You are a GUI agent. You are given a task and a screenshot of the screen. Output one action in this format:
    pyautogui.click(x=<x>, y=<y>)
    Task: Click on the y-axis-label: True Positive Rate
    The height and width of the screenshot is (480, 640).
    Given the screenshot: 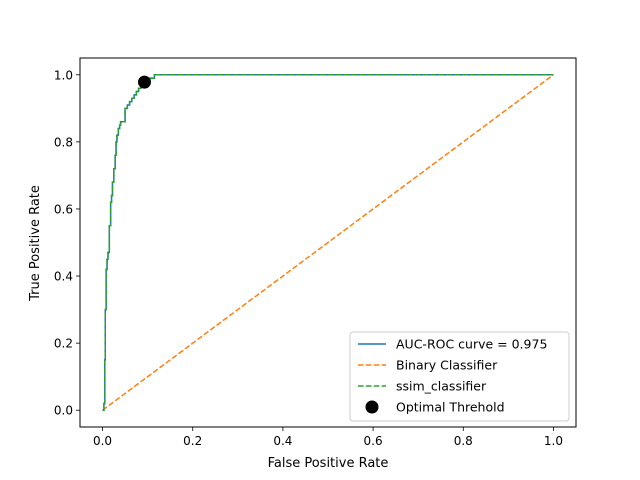 What is the action you would take?
    pyautogui.click(x=35, y=243)
    